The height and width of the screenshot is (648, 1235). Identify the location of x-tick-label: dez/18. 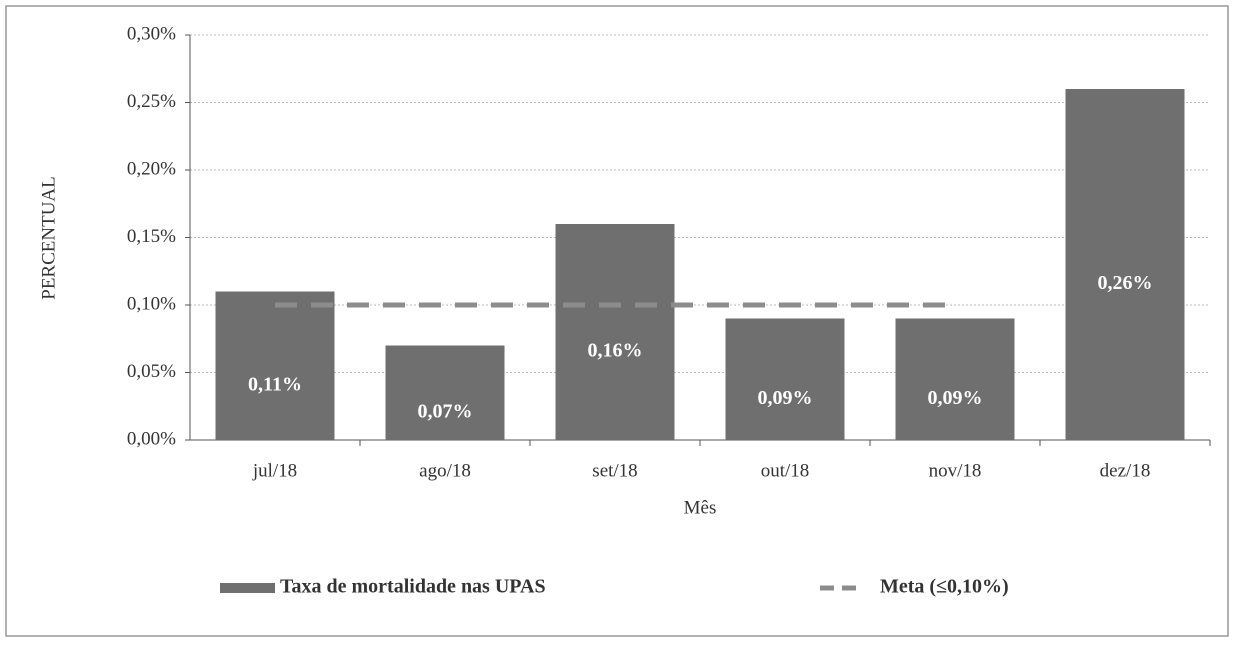
(1125, 470).